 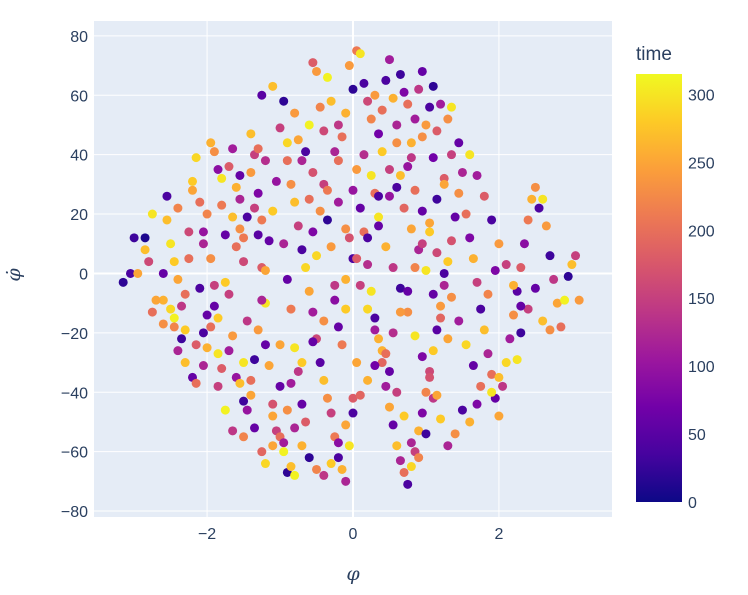 I want to click on y-axis-ticks: −80 −60 −40 −20 0 20 40 60 80, so click(x=74, y=275).